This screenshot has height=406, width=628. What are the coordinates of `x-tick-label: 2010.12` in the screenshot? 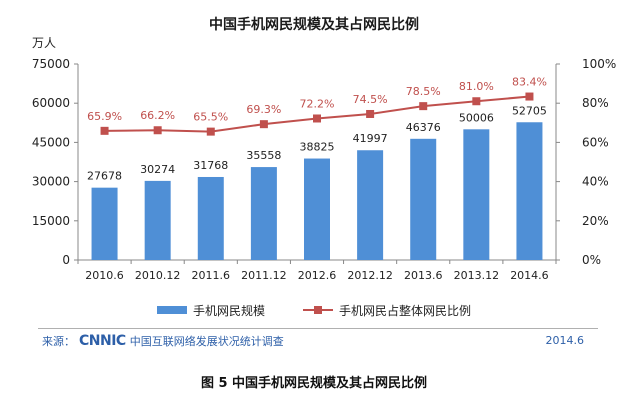 It's located at (158, 275).